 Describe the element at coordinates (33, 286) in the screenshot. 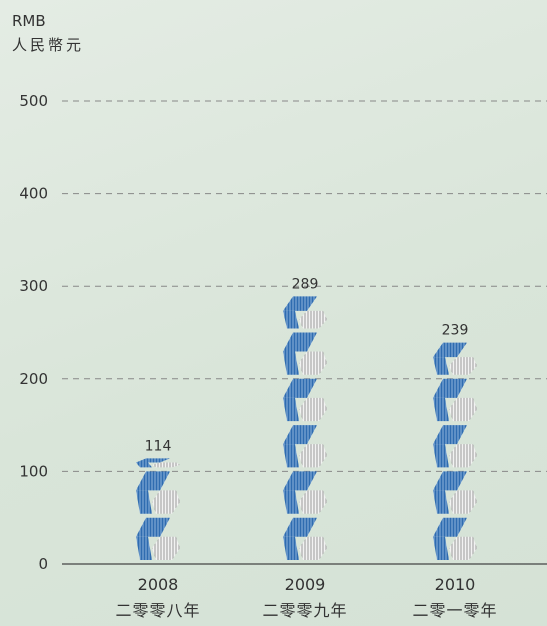

I see `y-tick-label: 300` at that location.